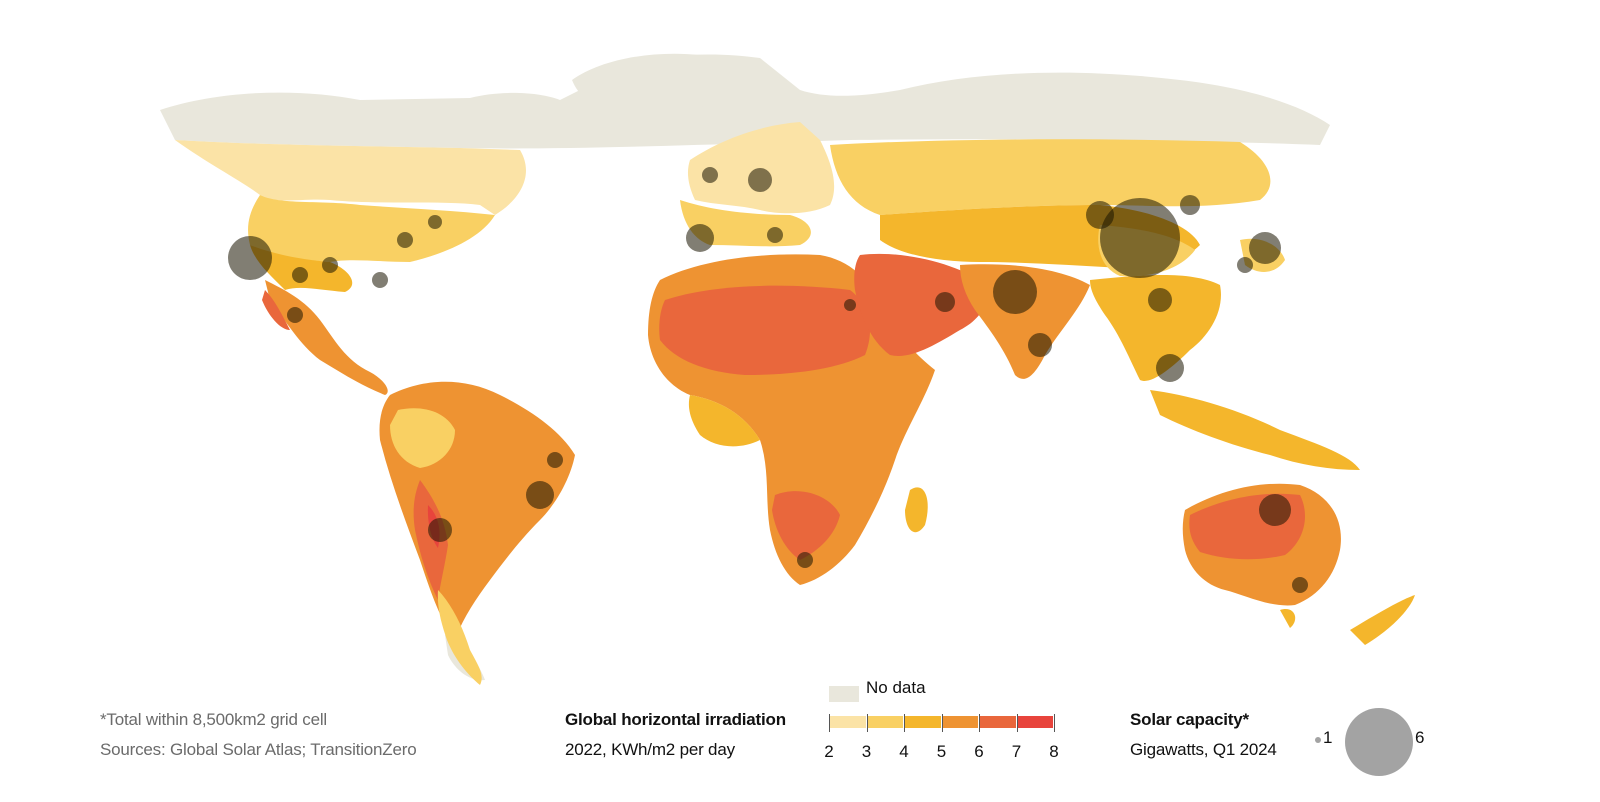 The width and height of the screenshot is (1600, 802). What do you see at coordinates (477, 533) in the screenshot?
I see `south-america` at bounding box center [477, 533].